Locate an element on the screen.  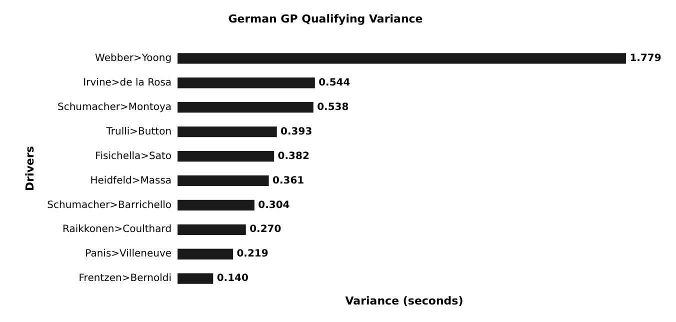
data-label: 0.544 is located at coordinates (334, 82).